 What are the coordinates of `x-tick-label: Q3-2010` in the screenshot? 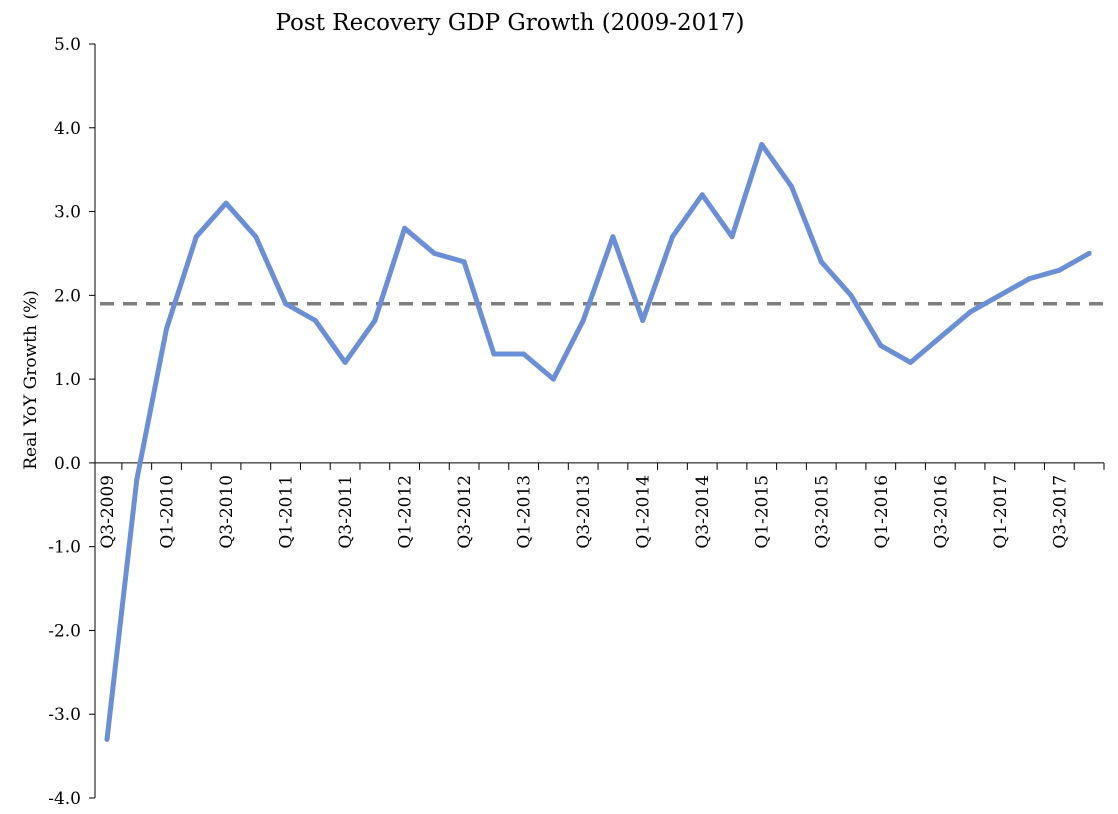 It's located at (227, 512).